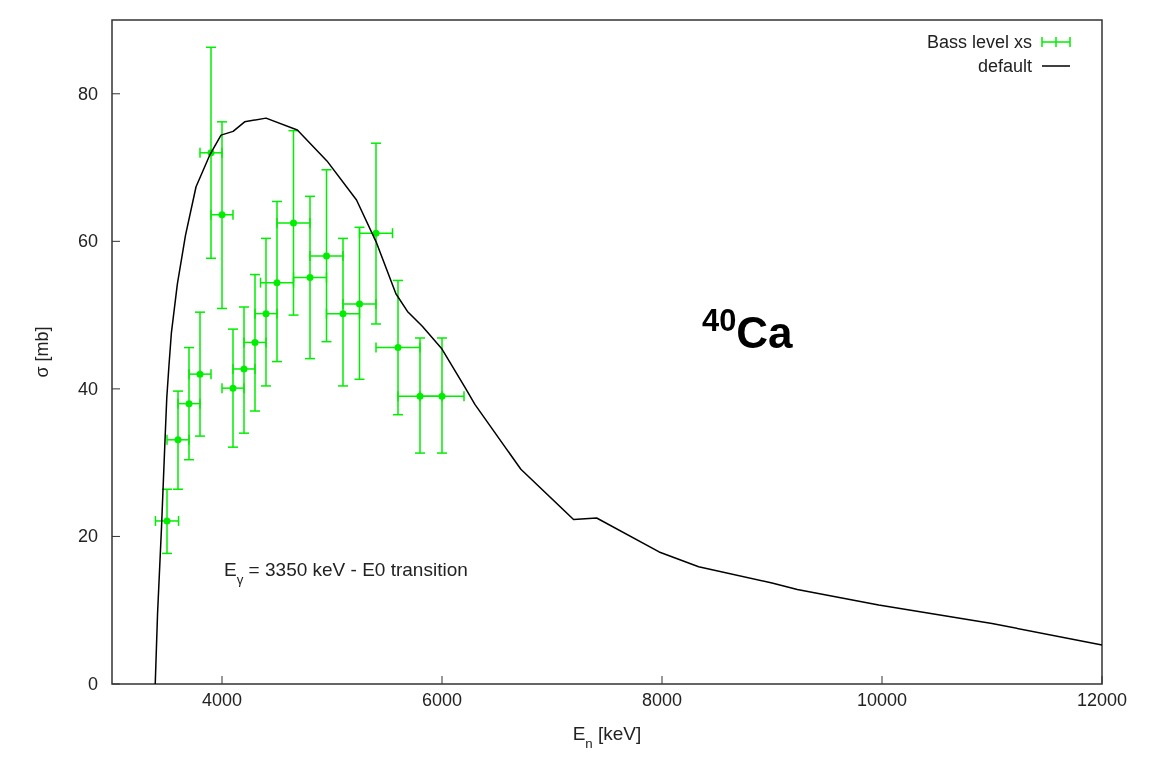  Describe the element at coordinates (87, 241) in the screenshot. I see `y-tick-label: 60` at that location.